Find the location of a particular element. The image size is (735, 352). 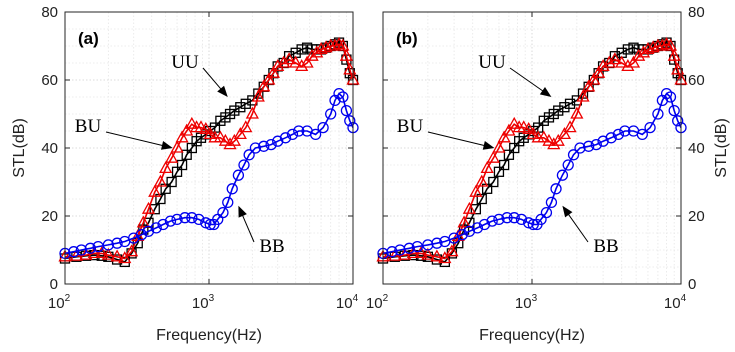

y-axis-title: STL(dB) is located at coordinates (721, 148).